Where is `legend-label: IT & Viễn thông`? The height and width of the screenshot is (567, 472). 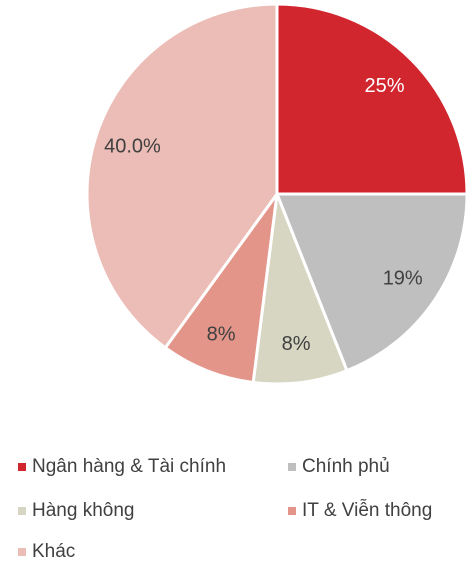
legend-label: IT & Viễn thông is located at coordinates (367, 510).